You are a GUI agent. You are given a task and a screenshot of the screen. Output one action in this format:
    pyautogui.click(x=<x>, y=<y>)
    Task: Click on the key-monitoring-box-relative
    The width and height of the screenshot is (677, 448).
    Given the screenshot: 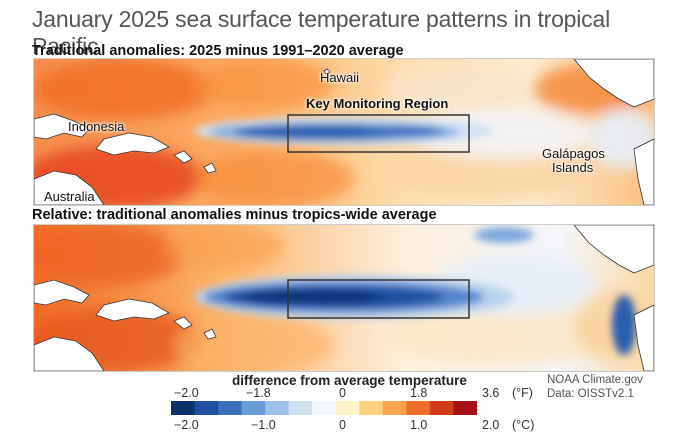 What is the action you would take?
    pyautogui.click(x=378, y=299)
    